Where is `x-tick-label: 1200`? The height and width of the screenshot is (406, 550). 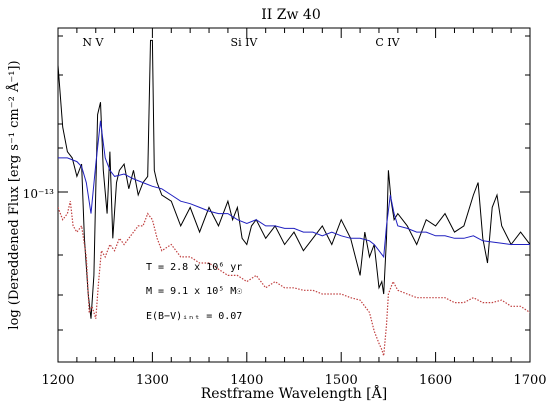
x-tick-label: 1200 is located at coordinates (57, 380).